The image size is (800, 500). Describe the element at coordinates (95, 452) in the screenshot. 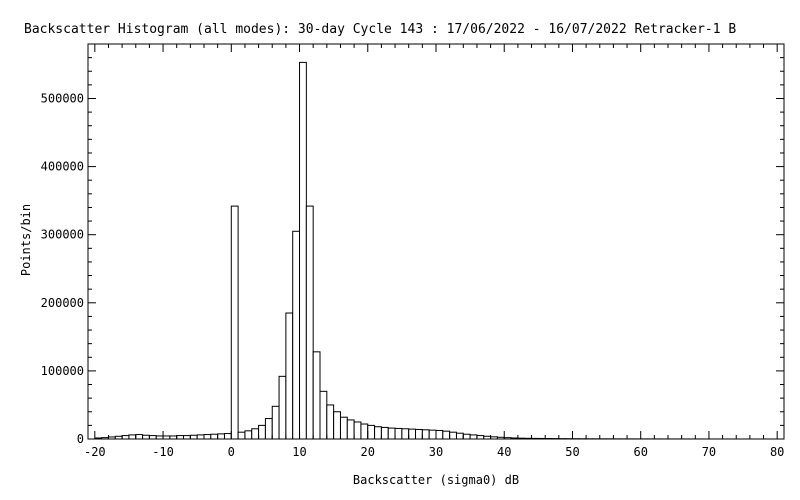

I see `x-tick-label: -20` at that location.